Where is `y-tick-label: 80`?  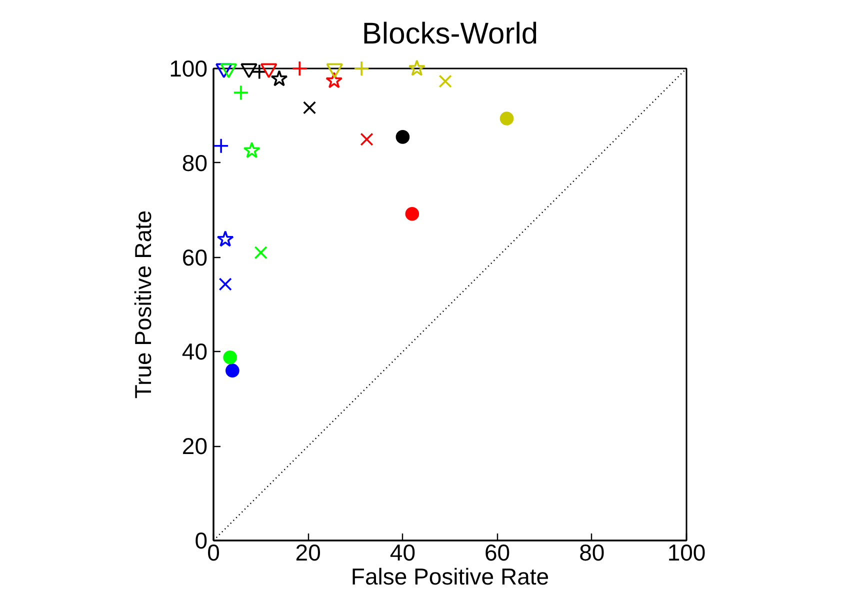
y-tick-label: 80 is located at coordinates (195, 163).